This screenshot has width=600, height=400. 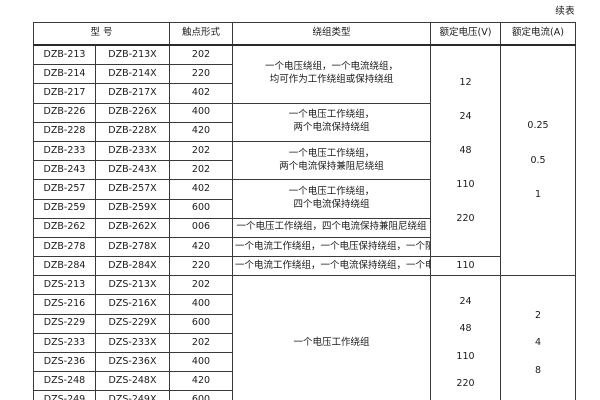 What do you see at coordinates (64, 55) in the screenshot?
I see `cell-model-a: DZB-213` at bounding box center [64, 55].